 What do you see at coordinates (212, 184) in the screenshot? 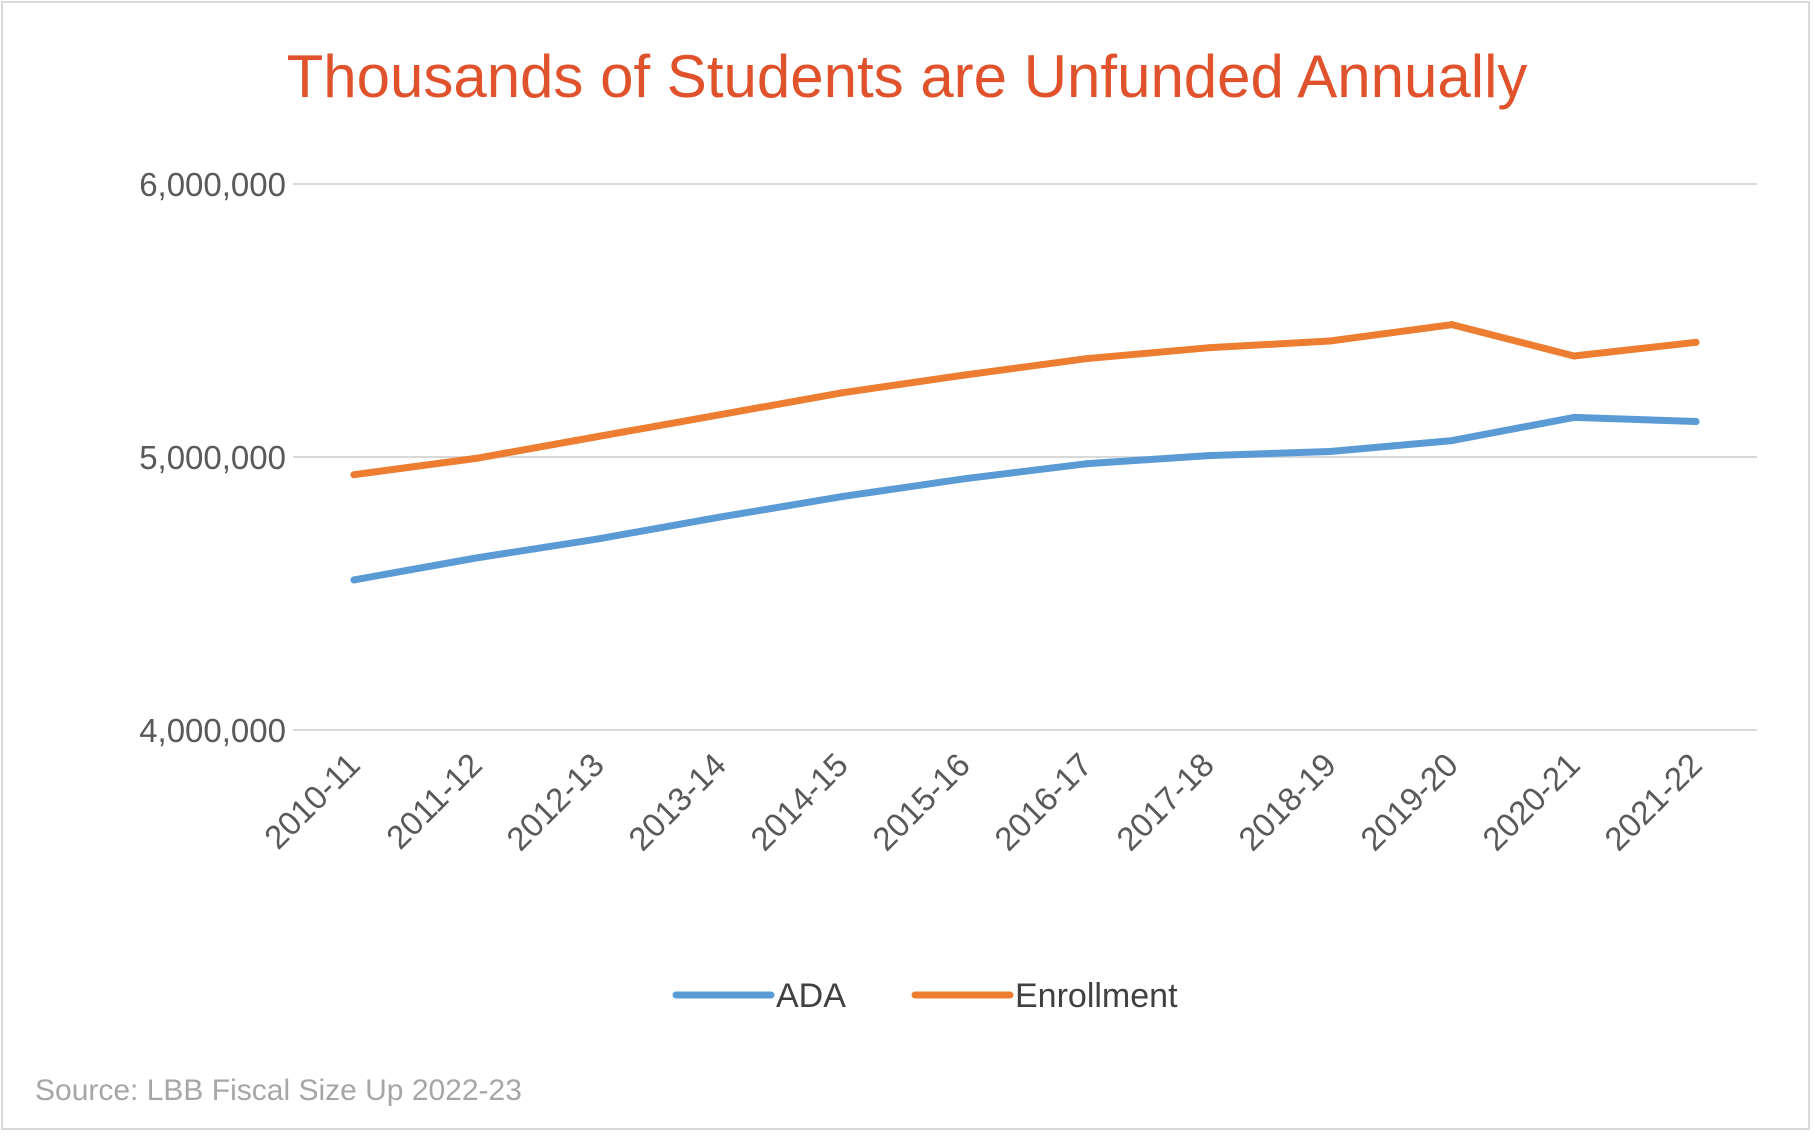
I see `y-tick-label: 6,000,000` at bounding box center [212, 184].